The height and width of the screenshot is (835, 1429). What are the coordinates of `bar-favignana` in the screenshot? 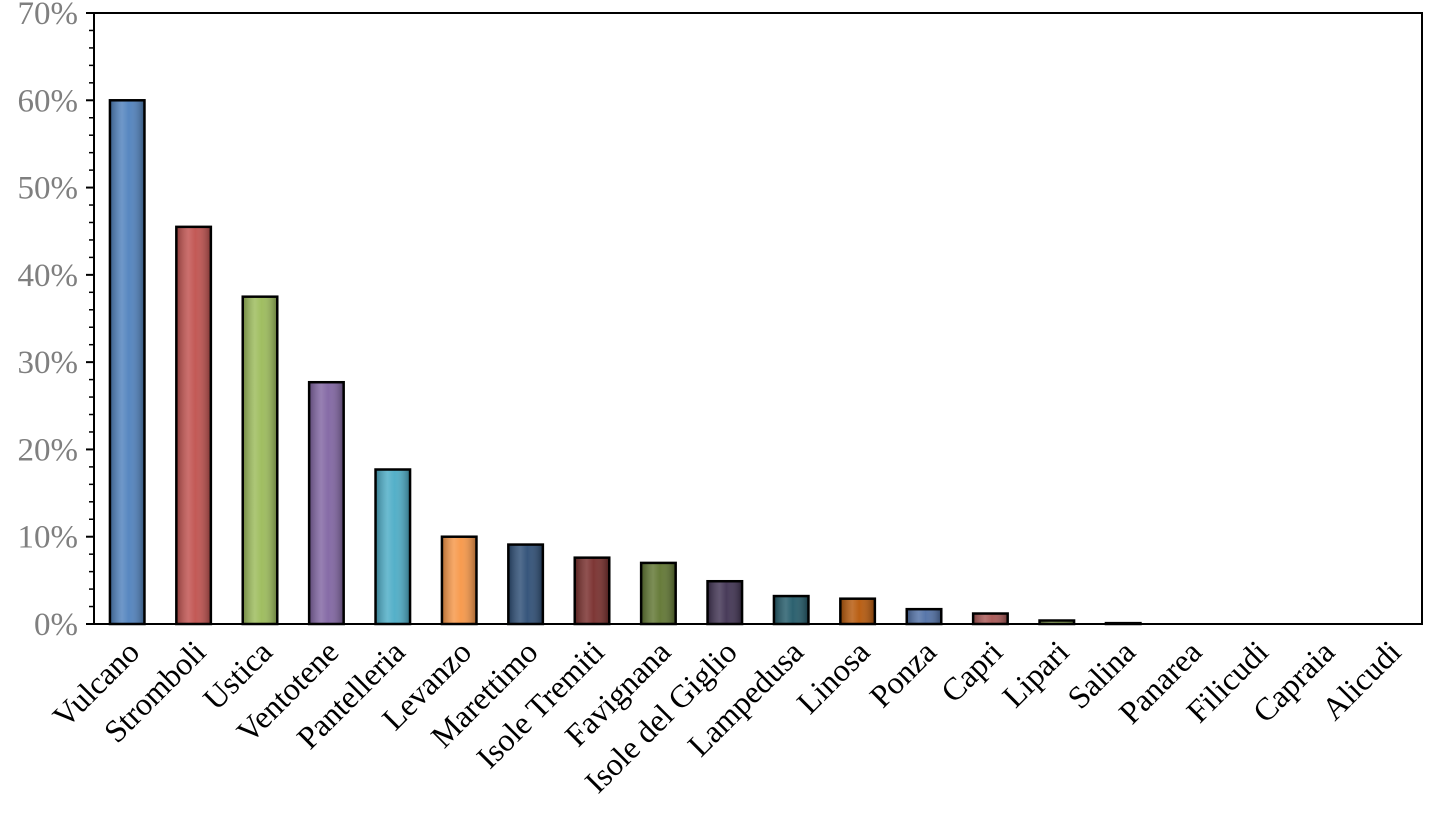 It's located at (658, 593).